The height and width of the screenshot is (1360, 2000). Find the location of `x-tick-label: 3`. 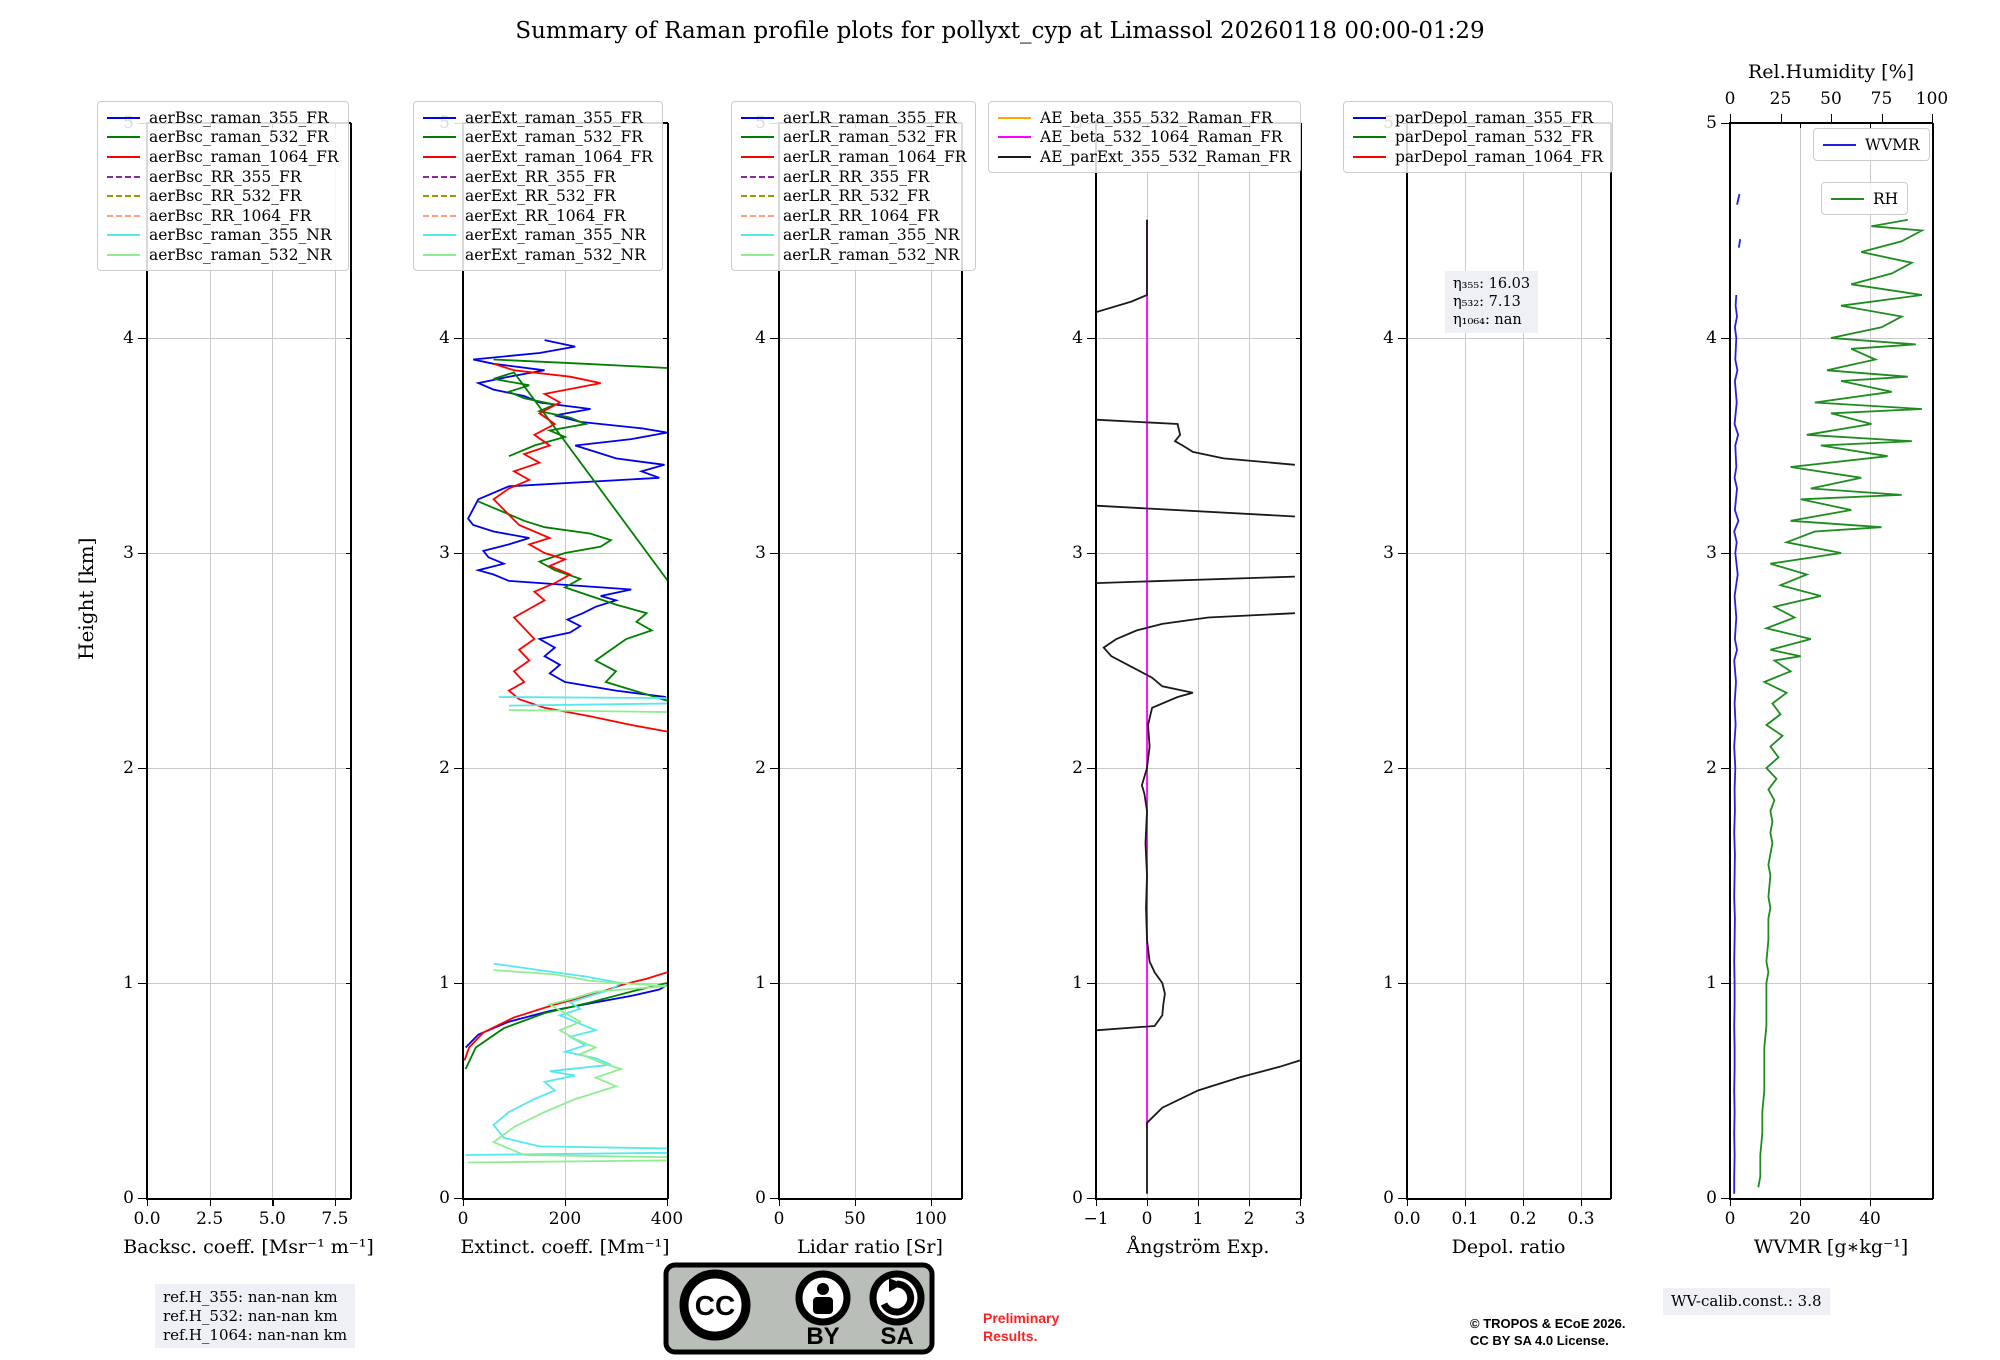

x-tick-label: 3 is located at coordinates (1300, 1219).